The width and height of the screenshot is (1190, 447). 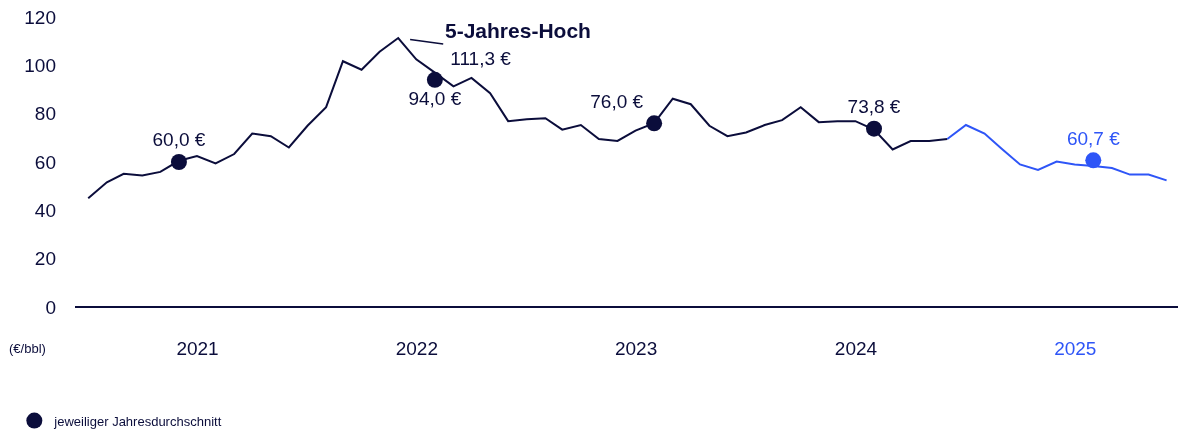 I want to click on y-tick-label: 80, so click(x=45, y=114).